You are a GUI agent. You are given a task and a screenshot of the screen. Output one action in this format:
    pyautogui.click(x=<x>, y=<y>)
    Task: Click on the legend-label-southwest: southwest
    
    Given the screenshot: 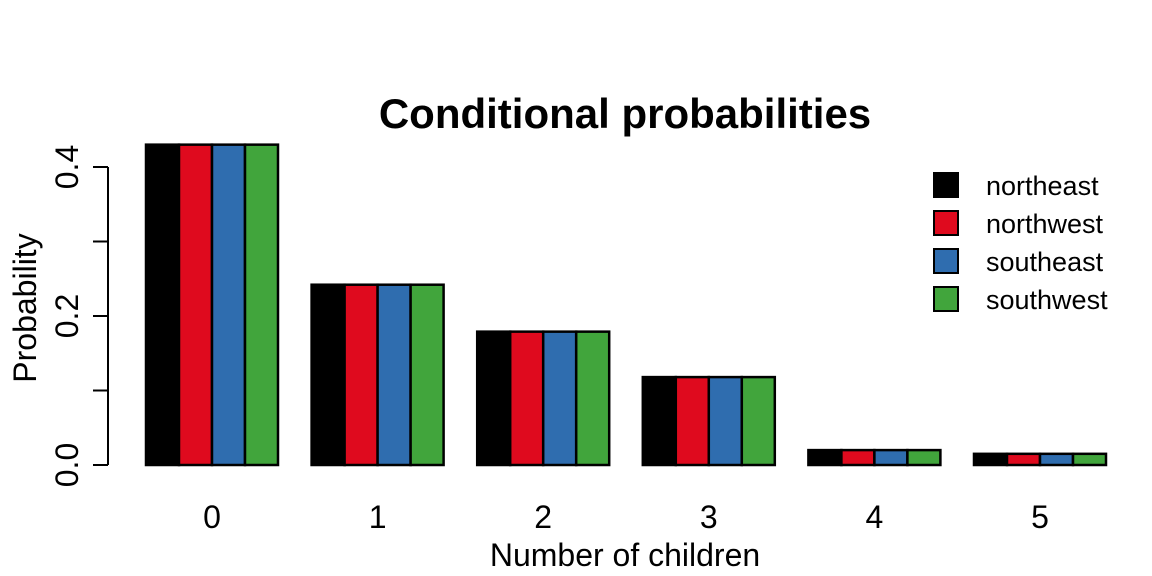 What is the action you would take?
    pyautogui.click(x=1047, y=300)
    